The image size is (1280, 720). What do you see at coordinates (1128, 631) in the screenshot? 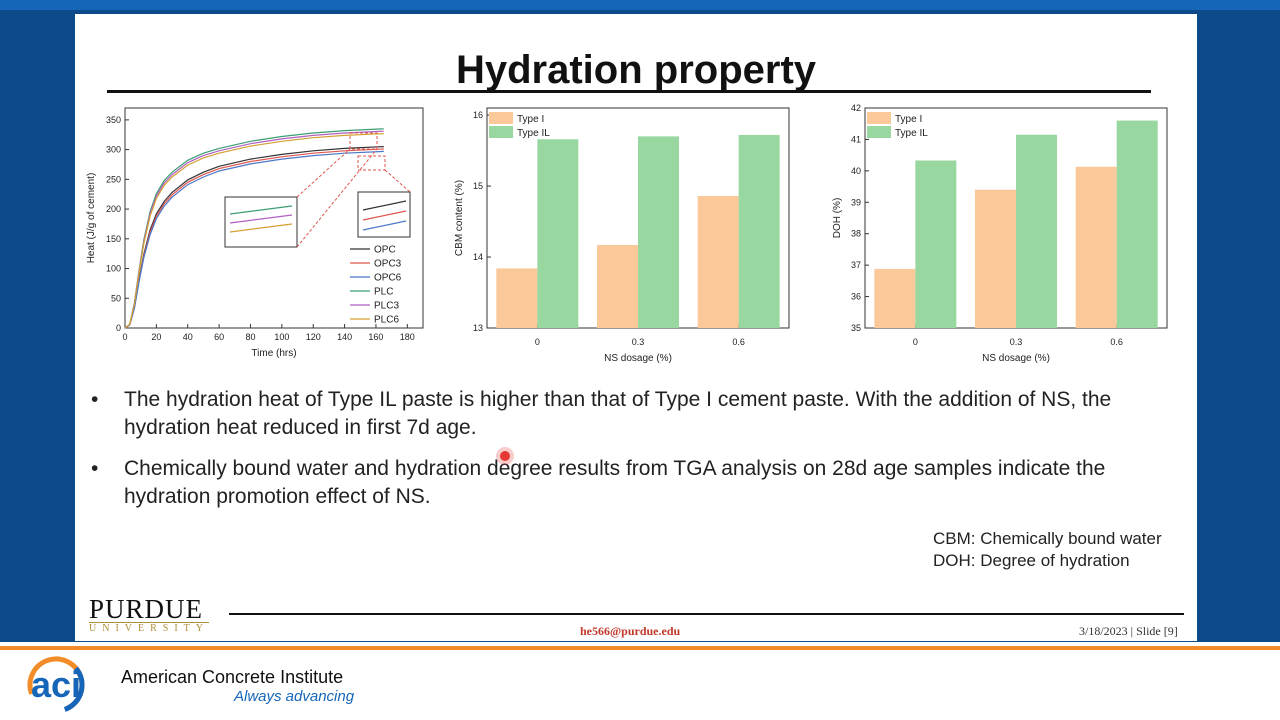
I see `footer-slide-info: 3/18/2023 | Slide [9]` at bounding box center [1128, 631].